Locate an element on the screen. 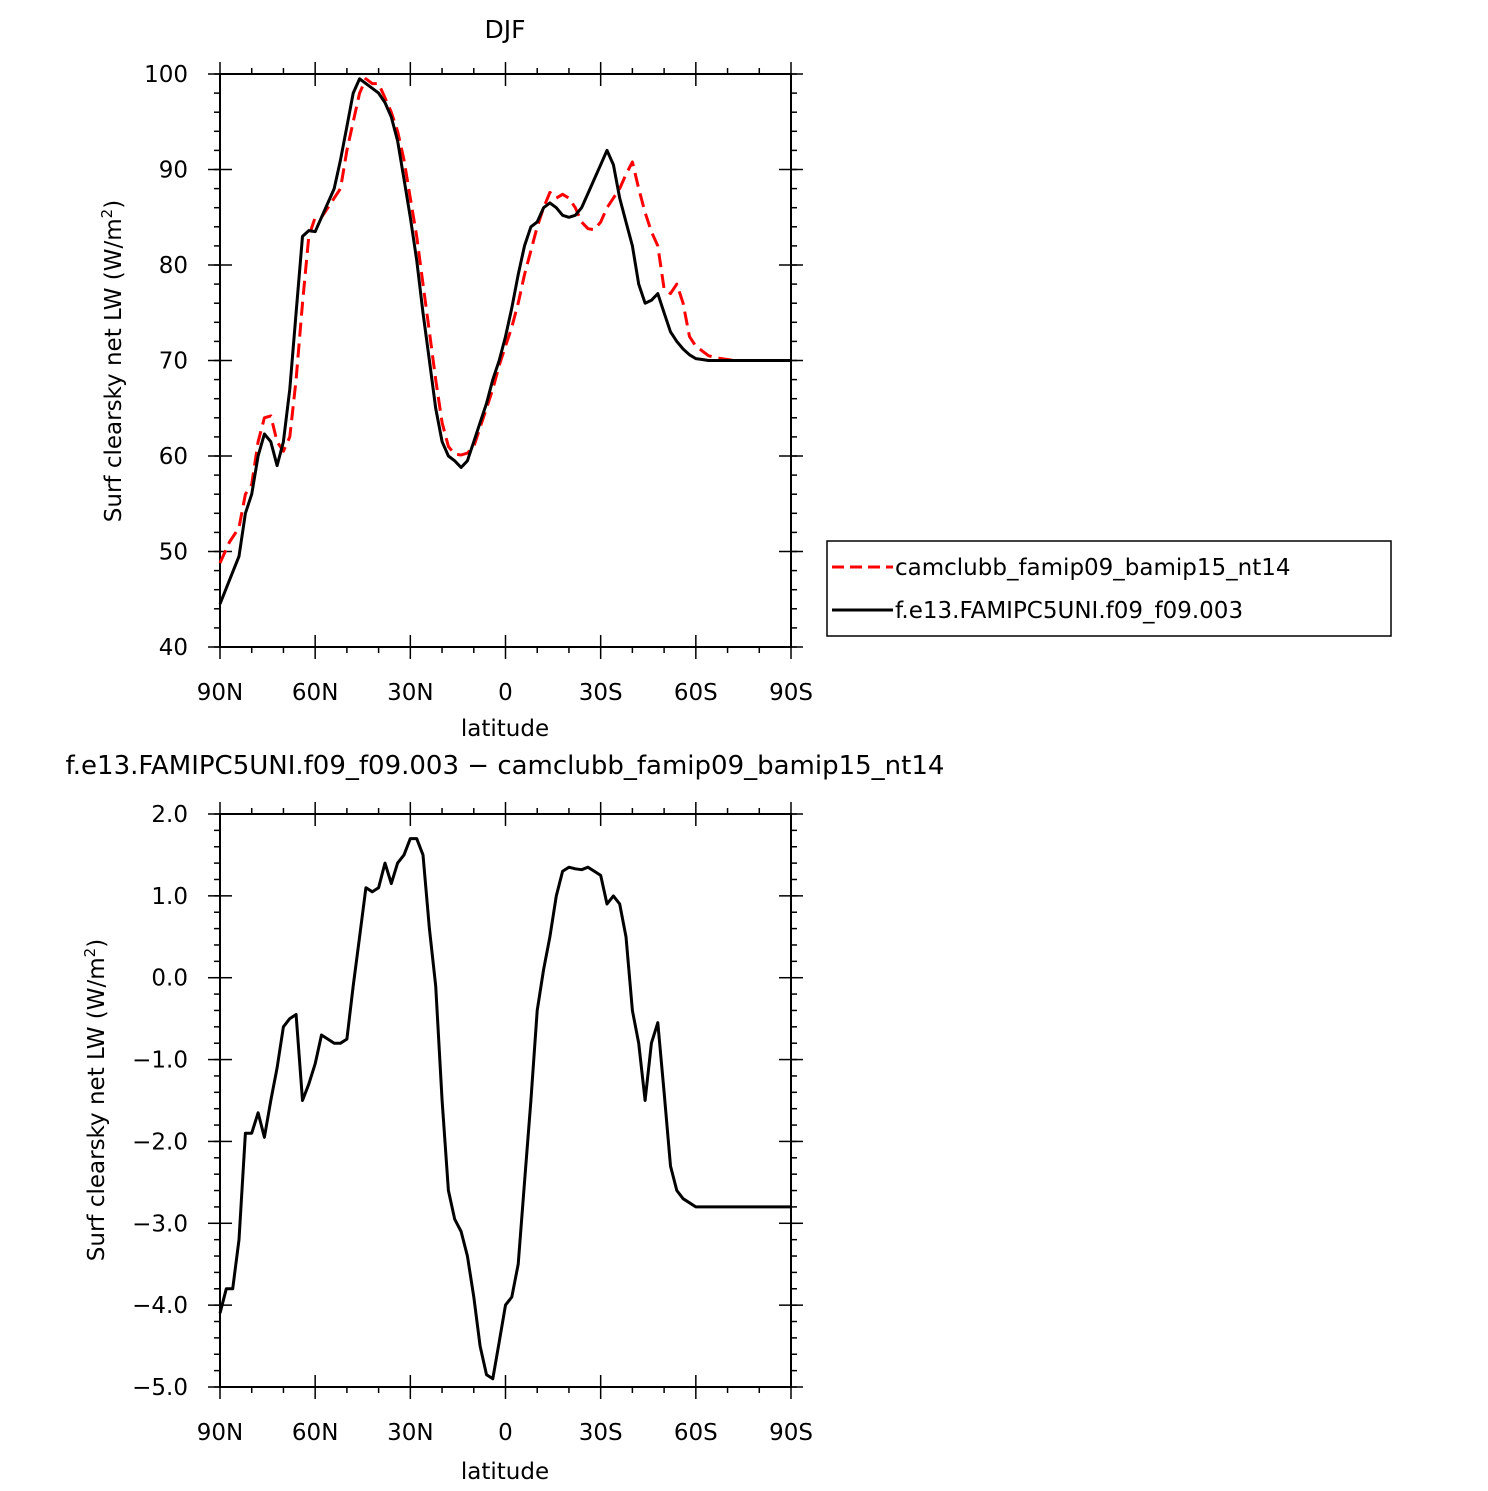  bottom-y-tick-label: −2.0 is located at coordinates (160, 1142).